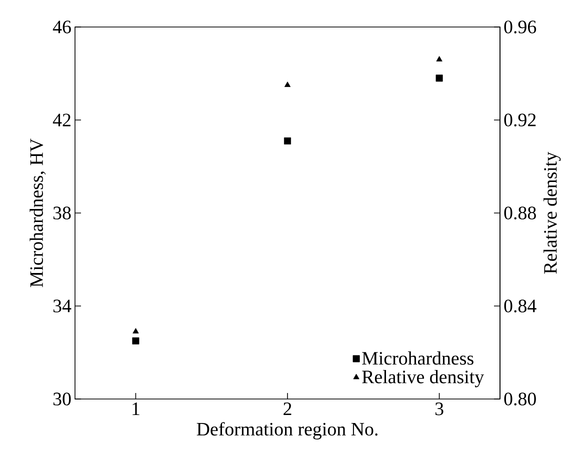 Image resolution: width=563 pixels, height=460 pixels. Describe the element at coordinates (62, 213) in the screenshot. I see `y-tick-label: 38` at that location.